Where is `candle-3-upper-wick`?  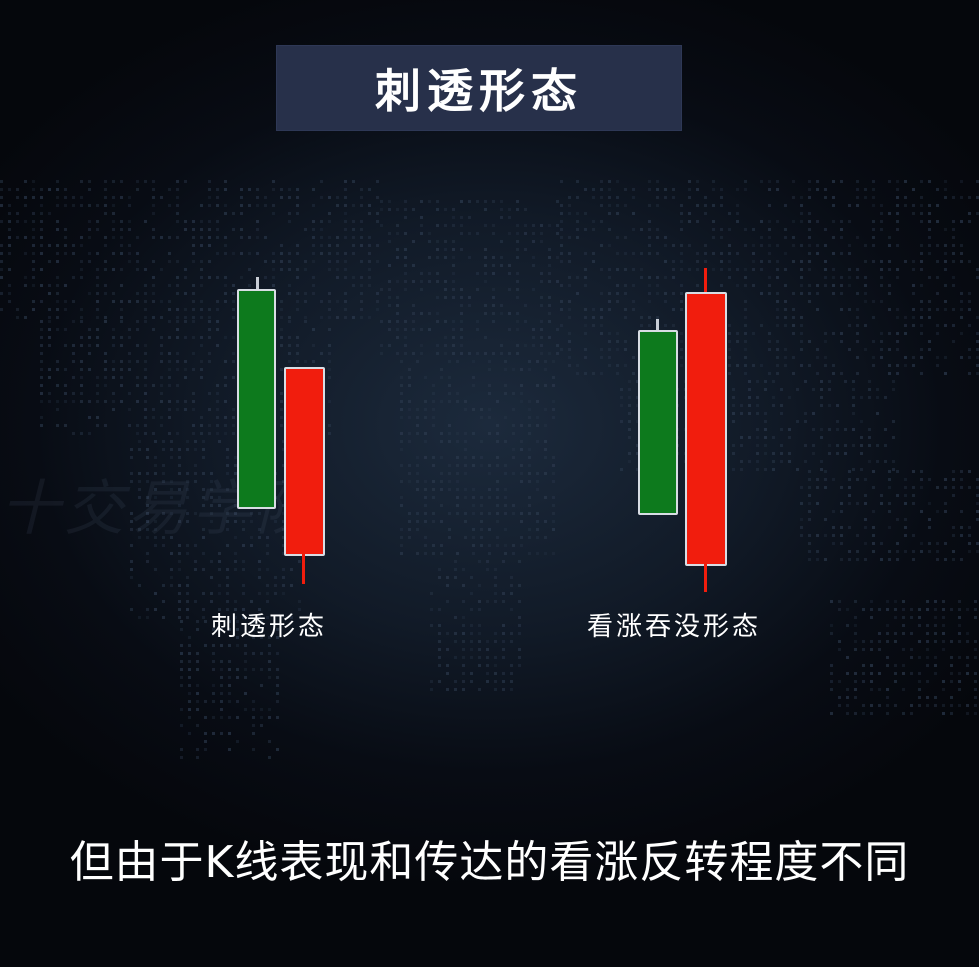 candle-3-upper-wick is located at coordinates (657, 326).